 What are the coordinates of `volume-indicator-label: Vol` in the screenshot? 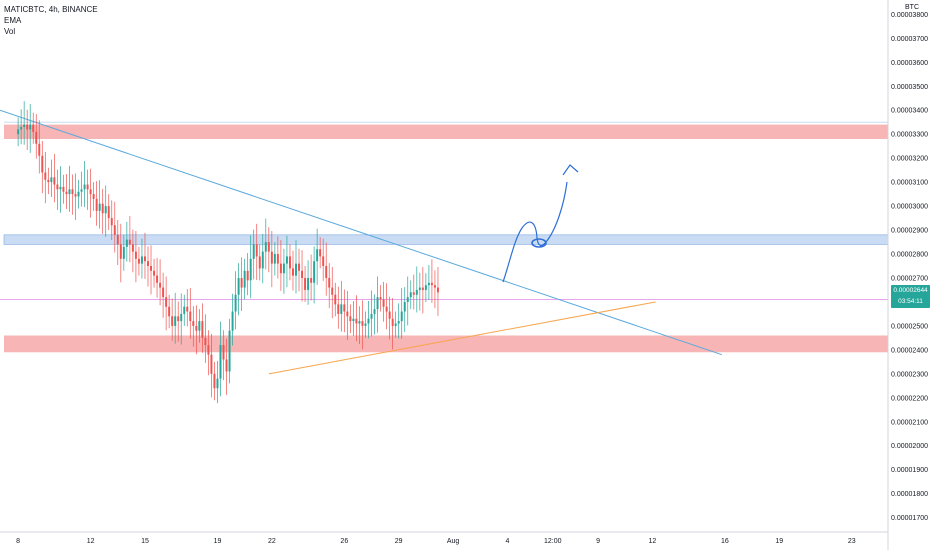 It's located at (10, 31).